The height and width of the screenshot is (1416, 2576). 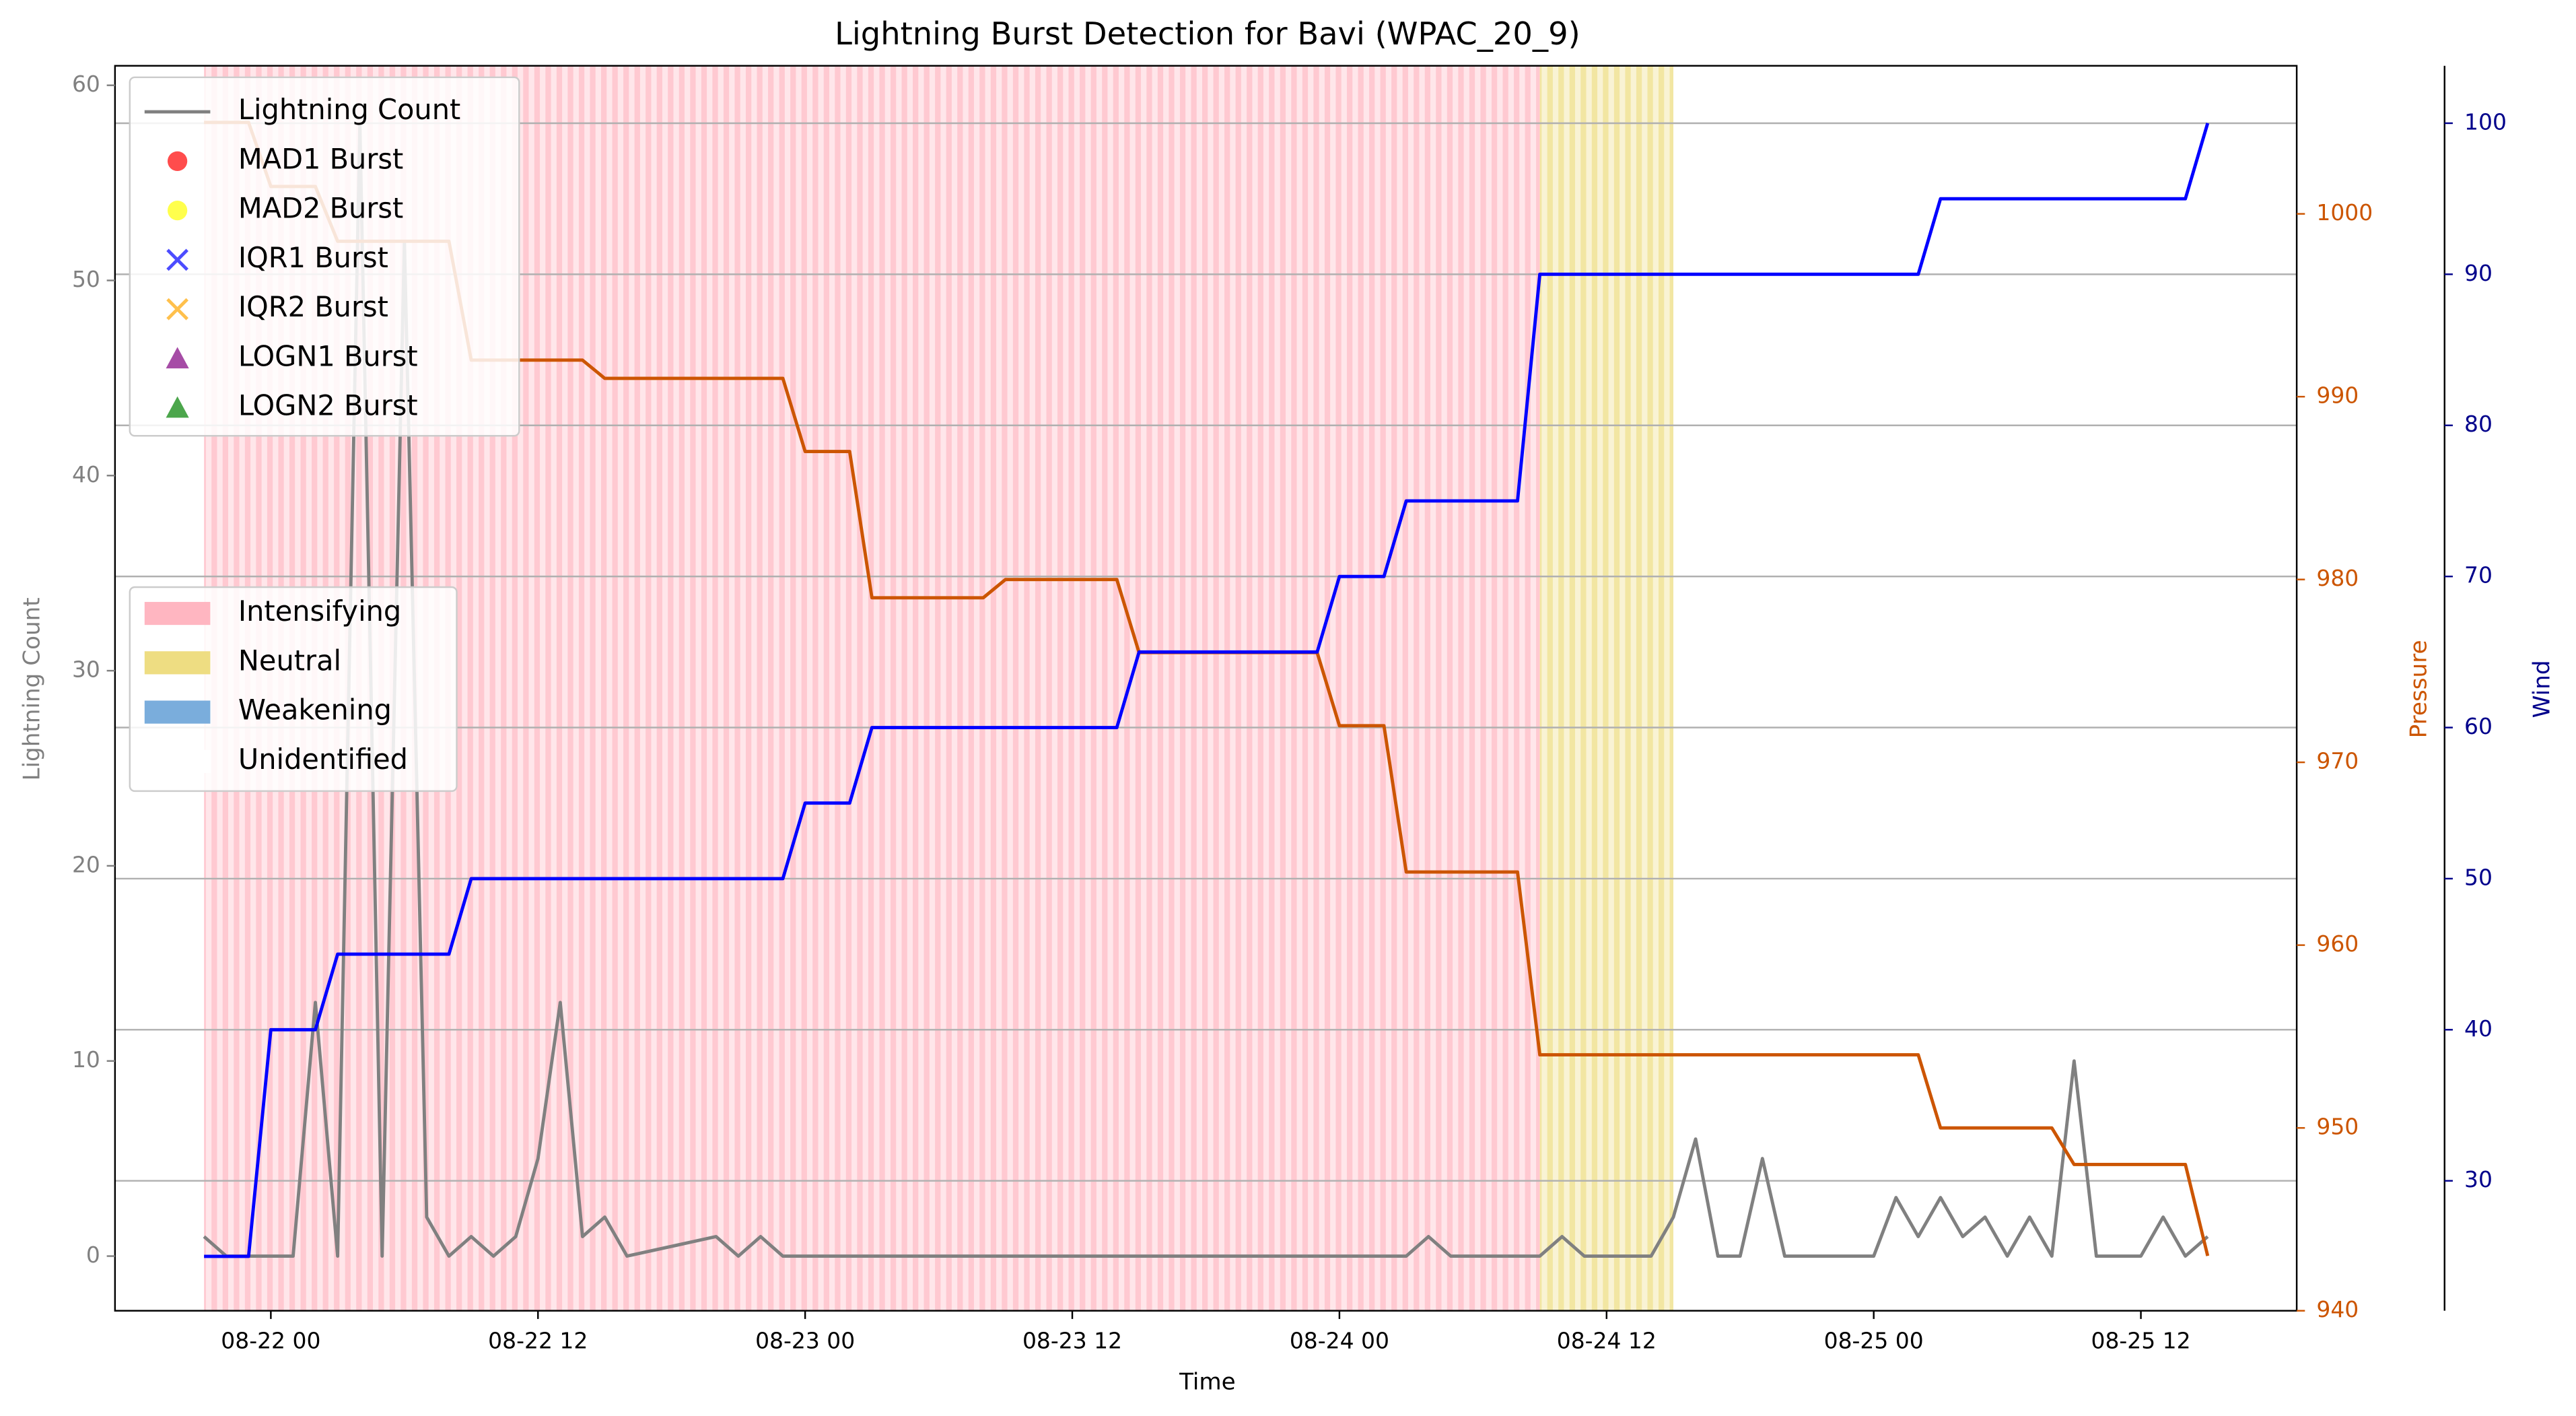 What do you see at coordinates (1606, 688) in the screenshot?
I see `phase-span` at bounding box center [1606, 688].